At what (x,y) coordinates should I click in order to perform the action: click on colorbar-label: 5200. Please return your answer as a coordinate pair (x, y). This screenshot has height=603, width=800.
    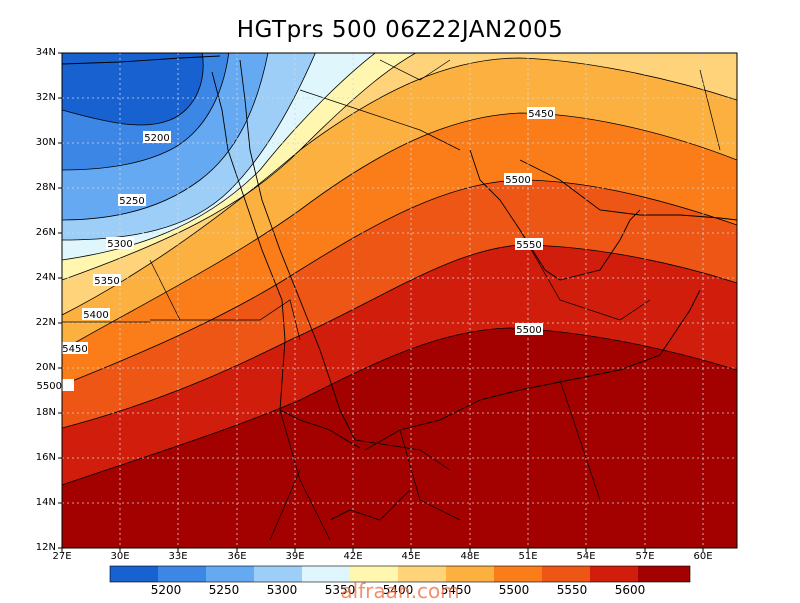
    Looking at the image, I should click on (166, 590).